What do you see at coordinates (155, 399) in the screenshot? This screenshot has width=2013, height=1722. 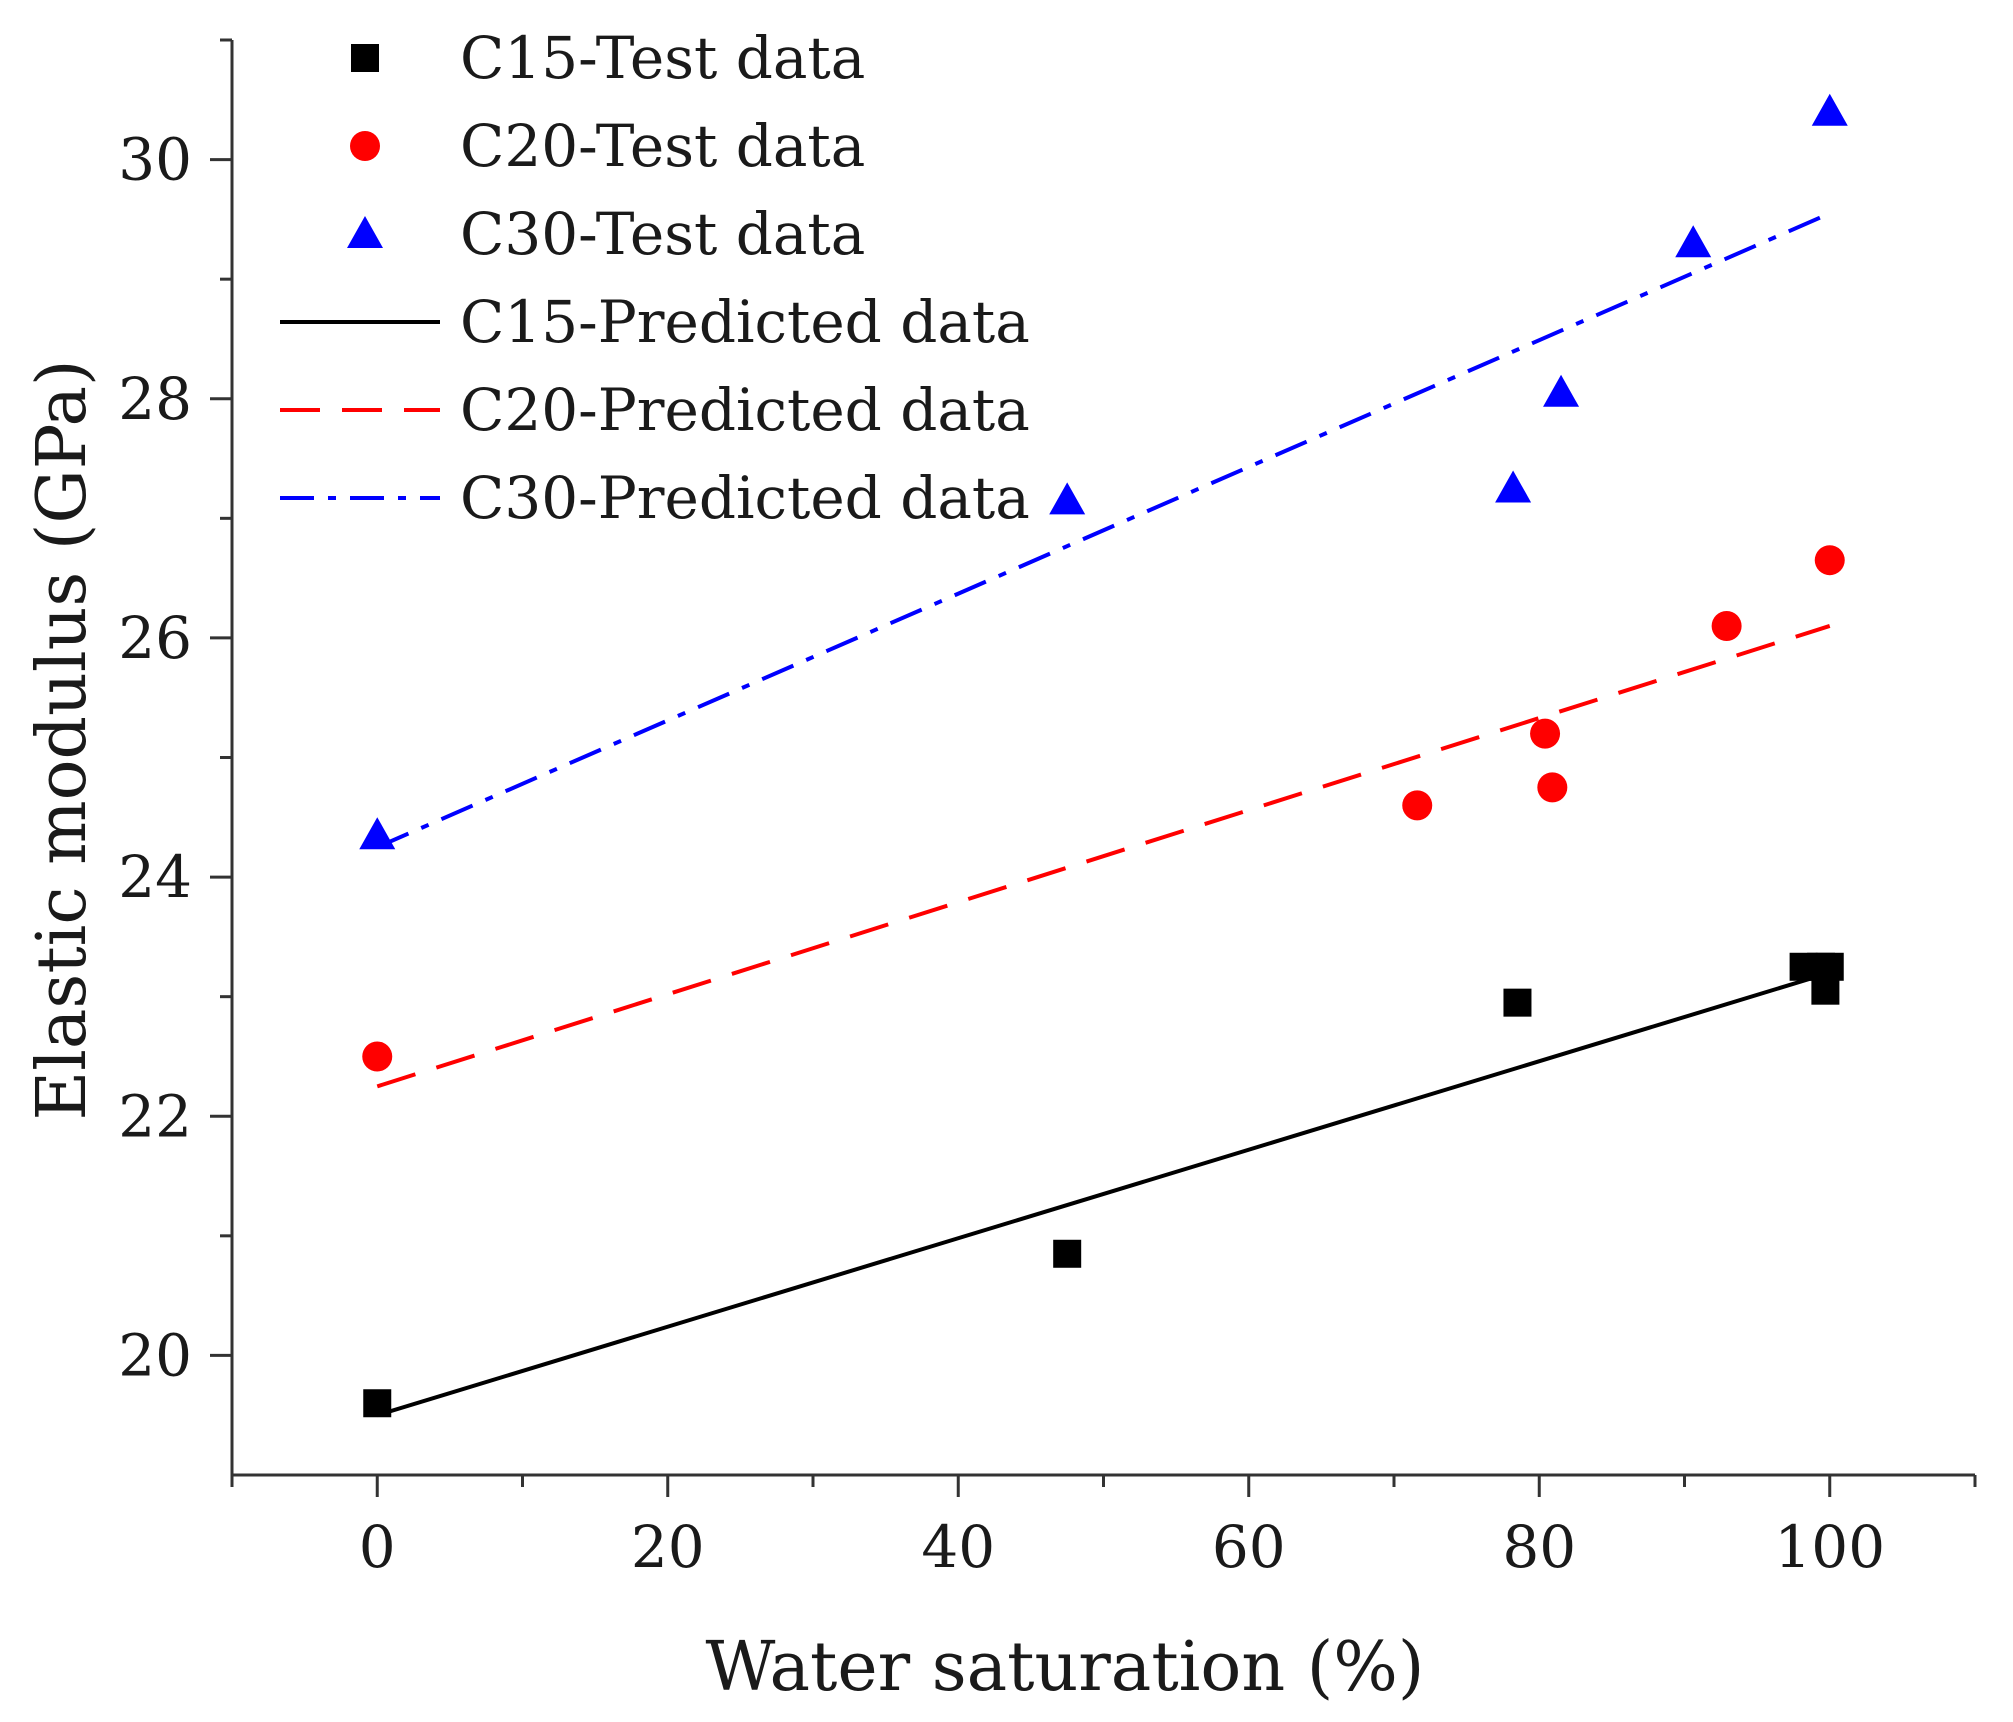 I see `y-tick-label: 28` at bounding box center [155, 399].